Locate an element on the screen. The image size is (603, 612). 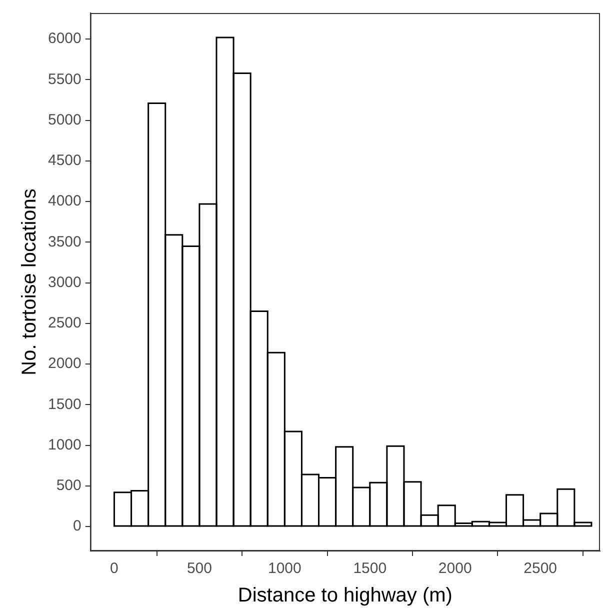
x-tick-label: 1500 is located at coordinates (370, 569).